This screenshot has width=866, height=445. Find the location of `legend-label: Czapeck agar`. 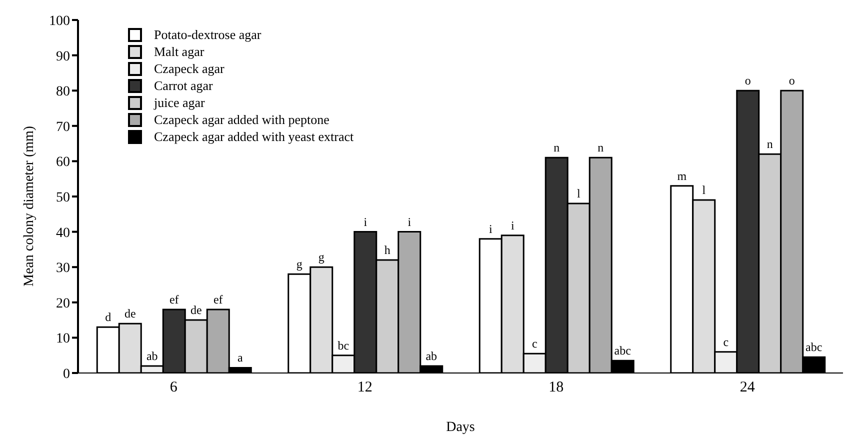

legend-label: Czapeck agar is located at coordinates (189, 68).